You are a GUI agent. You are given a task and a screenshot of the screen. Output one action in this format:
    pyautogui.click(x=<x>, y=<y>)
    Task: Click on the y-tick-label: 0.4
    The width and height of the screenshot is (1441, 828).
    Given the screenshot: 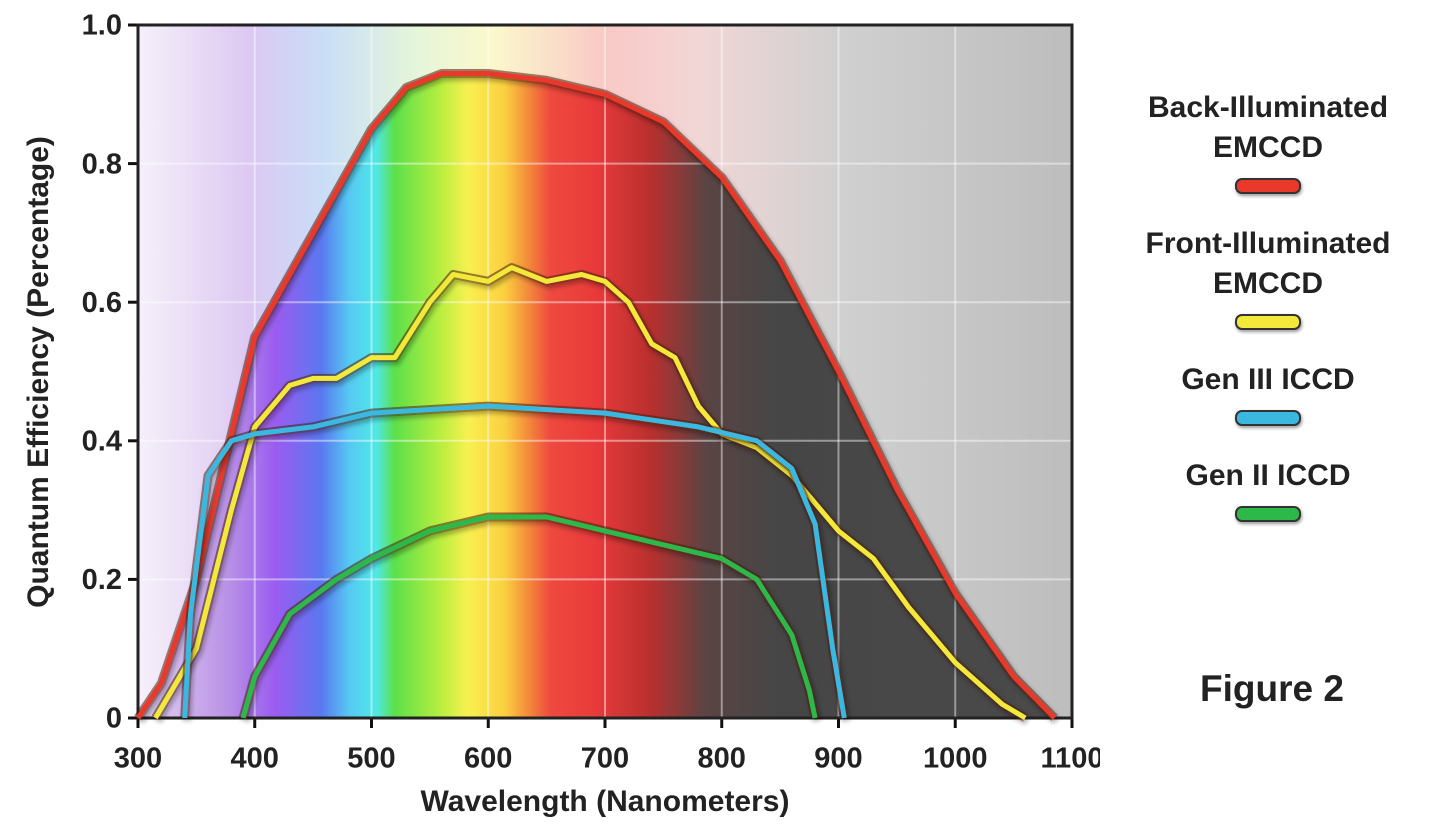 What is the action you would take?
    pyautogui.click(x=102, y=441)
    